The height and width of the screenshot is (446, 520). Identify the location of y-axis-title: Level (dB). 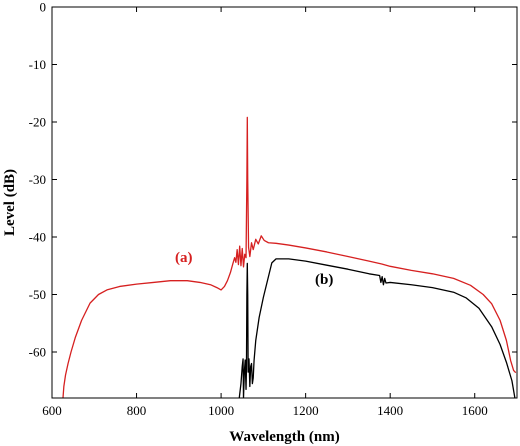
(10, 202).